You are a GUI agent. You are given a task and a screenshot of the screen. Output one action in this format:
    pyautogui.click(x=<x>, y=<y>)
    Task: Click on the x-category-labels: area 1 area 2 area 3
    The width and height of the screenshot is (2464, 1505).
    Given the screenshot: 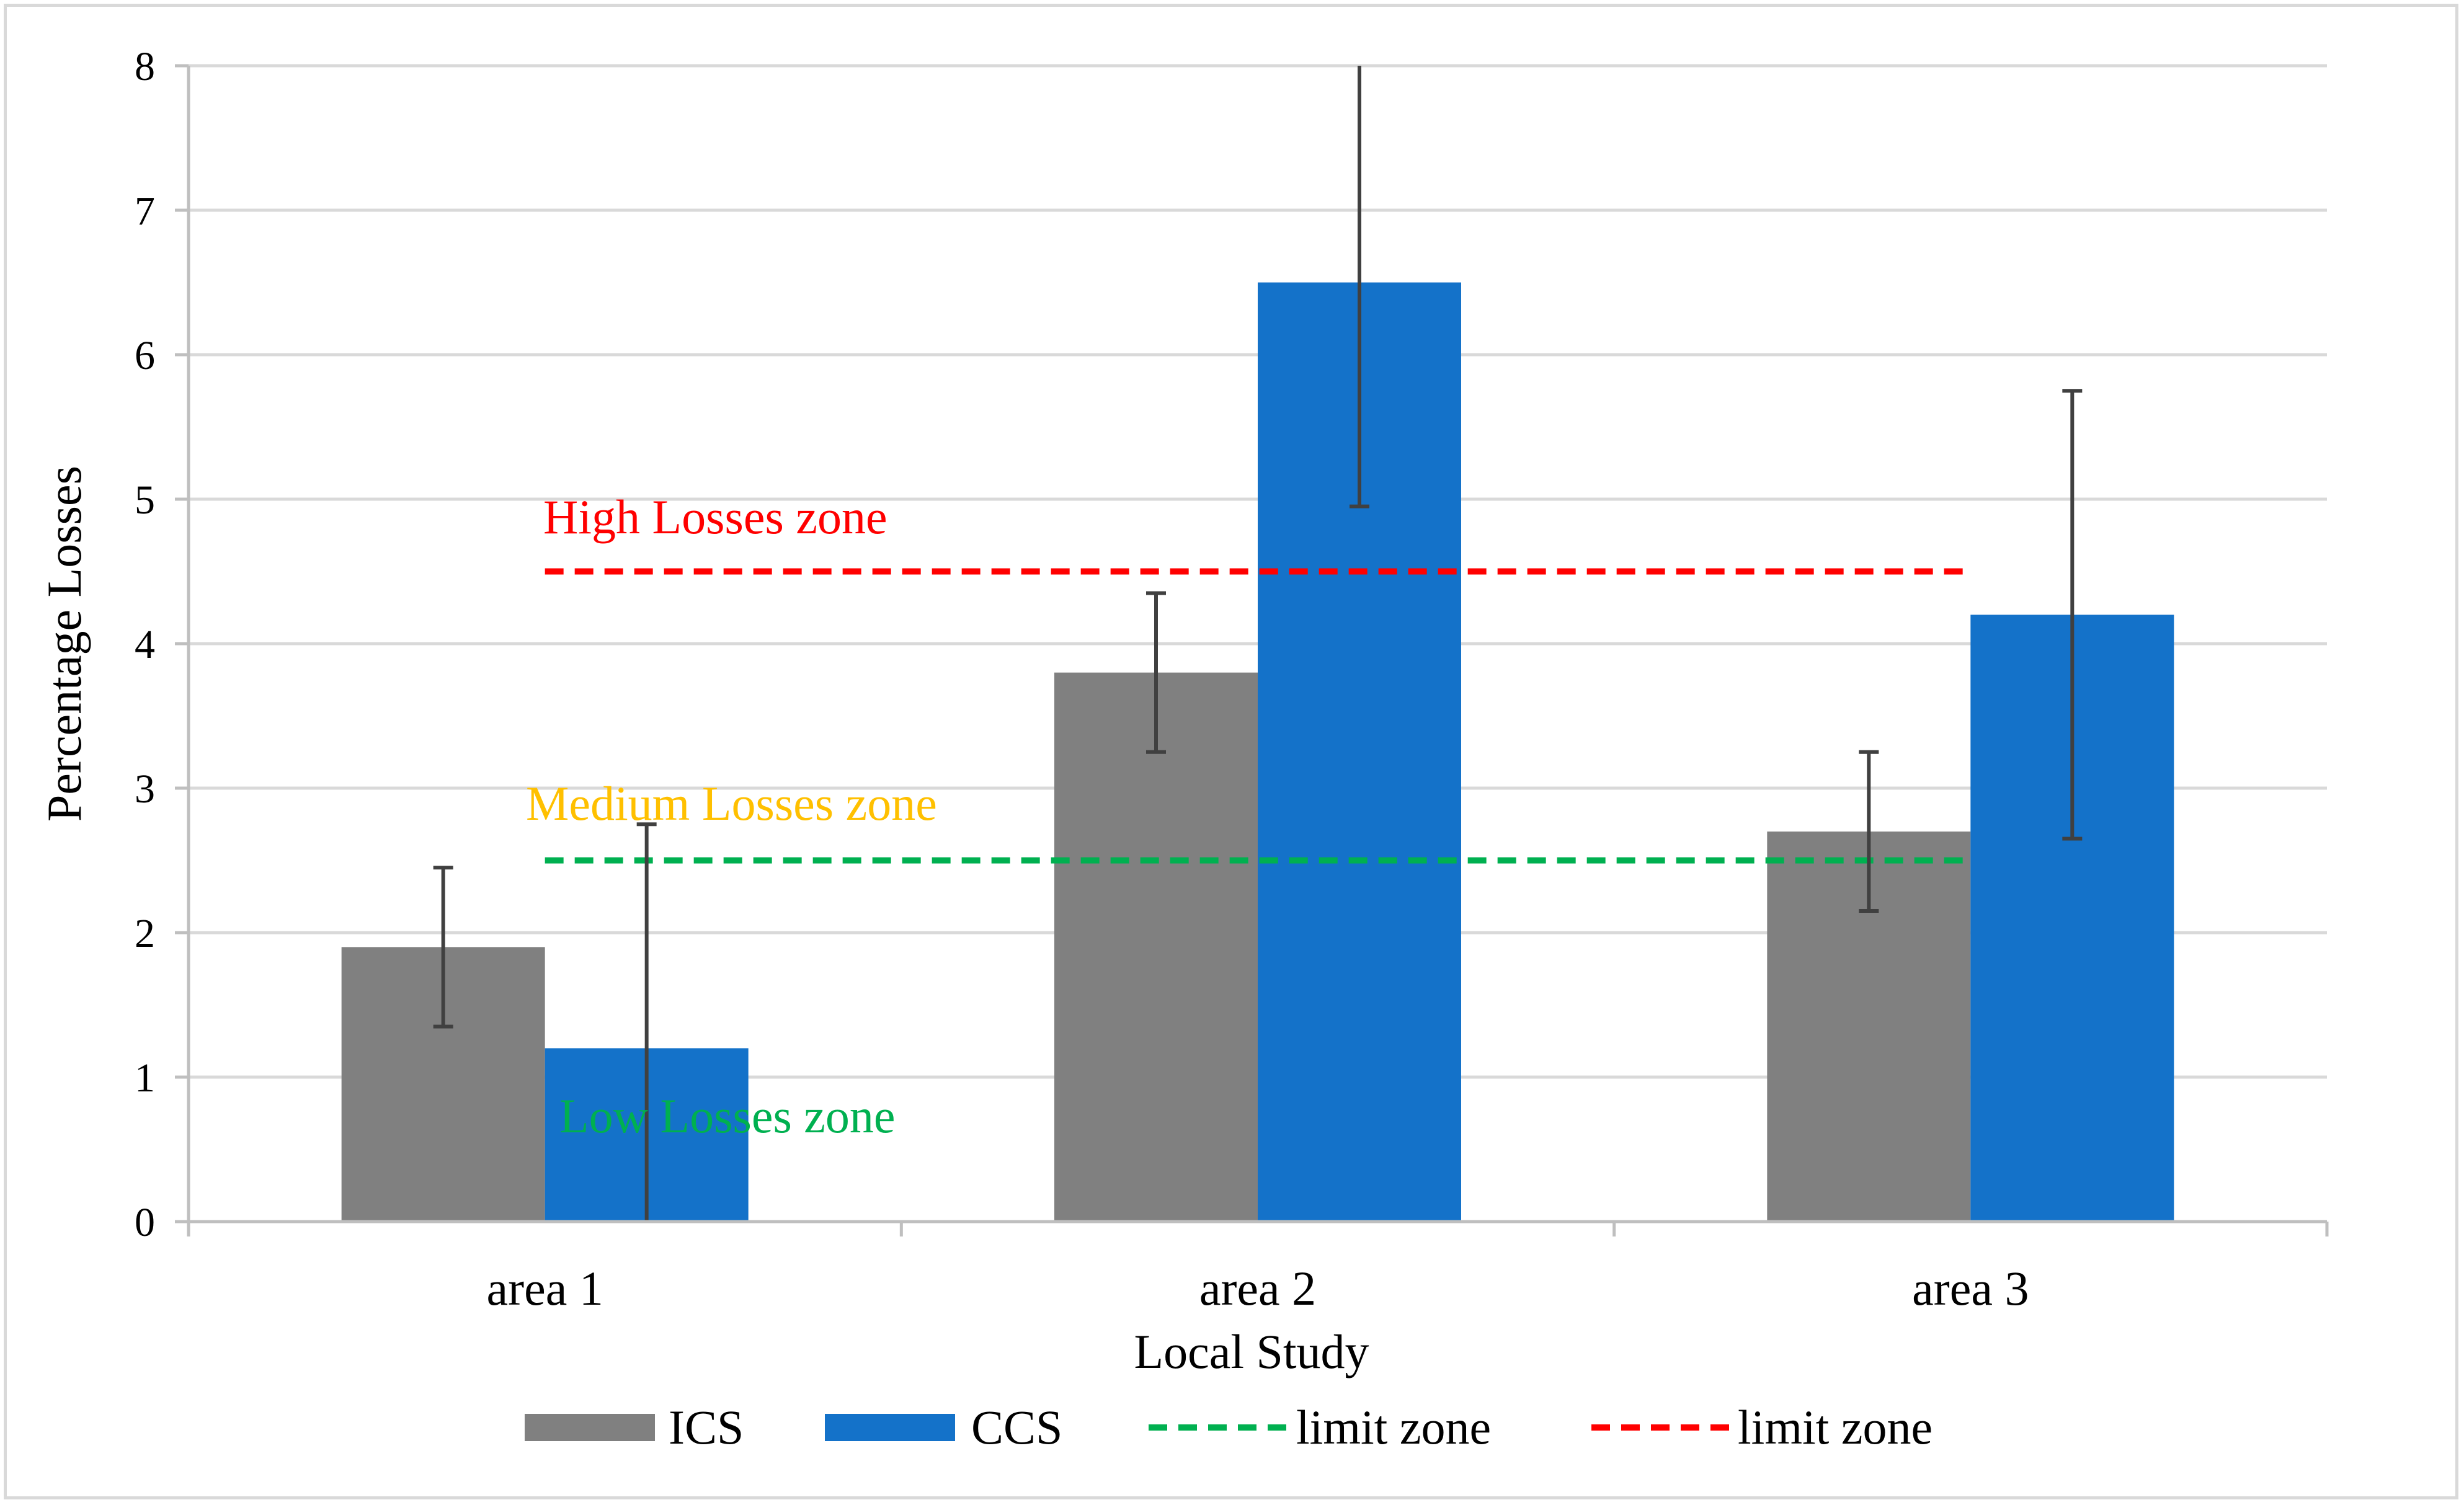 What is the action you would take?
    pyautogui.click(x=1257, y=1288)
    